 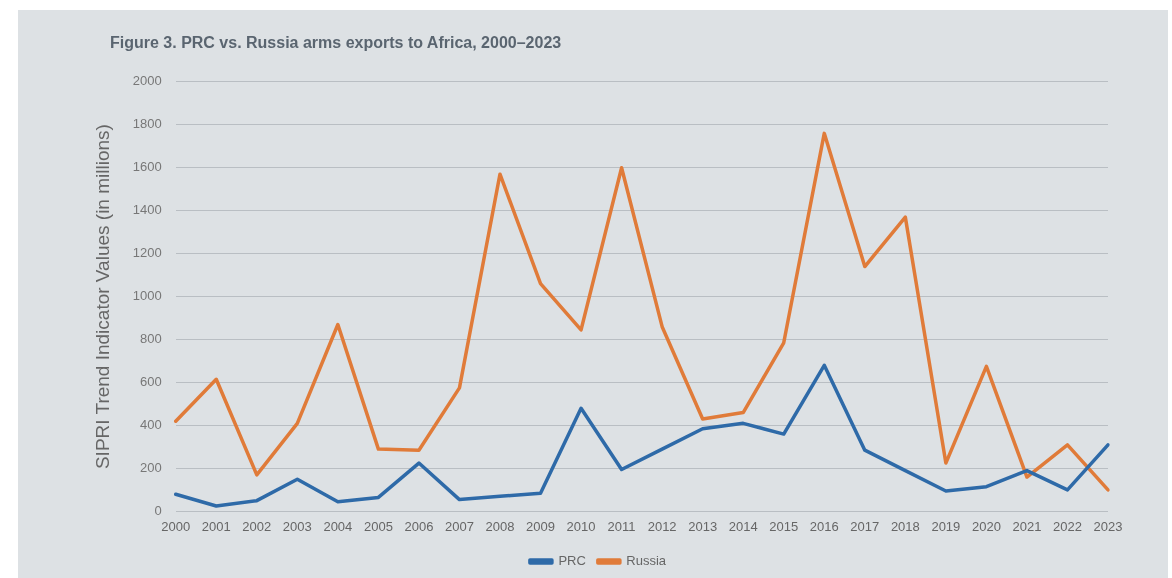 What do you see at coordinates (151, 425) in the screenshot?
I see `y-tick-label: 400` at bounding box center [151, 425].